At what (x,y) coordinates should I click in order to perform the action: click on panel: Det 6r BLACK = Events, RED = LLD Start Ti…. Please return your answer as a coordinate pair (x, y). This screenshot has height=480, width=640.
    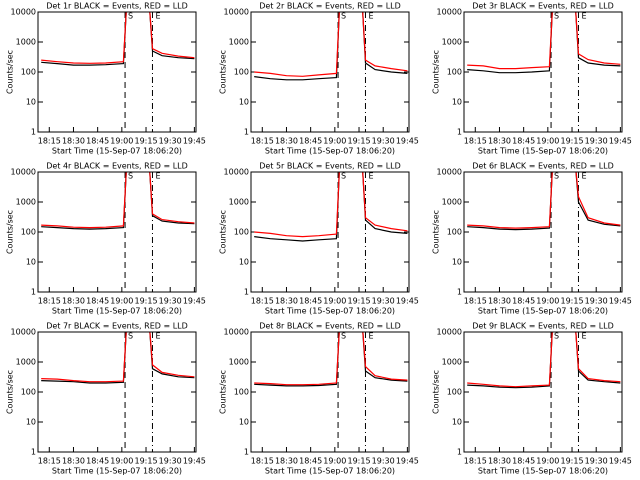
    Looking at the image, I should click on (532, 239).